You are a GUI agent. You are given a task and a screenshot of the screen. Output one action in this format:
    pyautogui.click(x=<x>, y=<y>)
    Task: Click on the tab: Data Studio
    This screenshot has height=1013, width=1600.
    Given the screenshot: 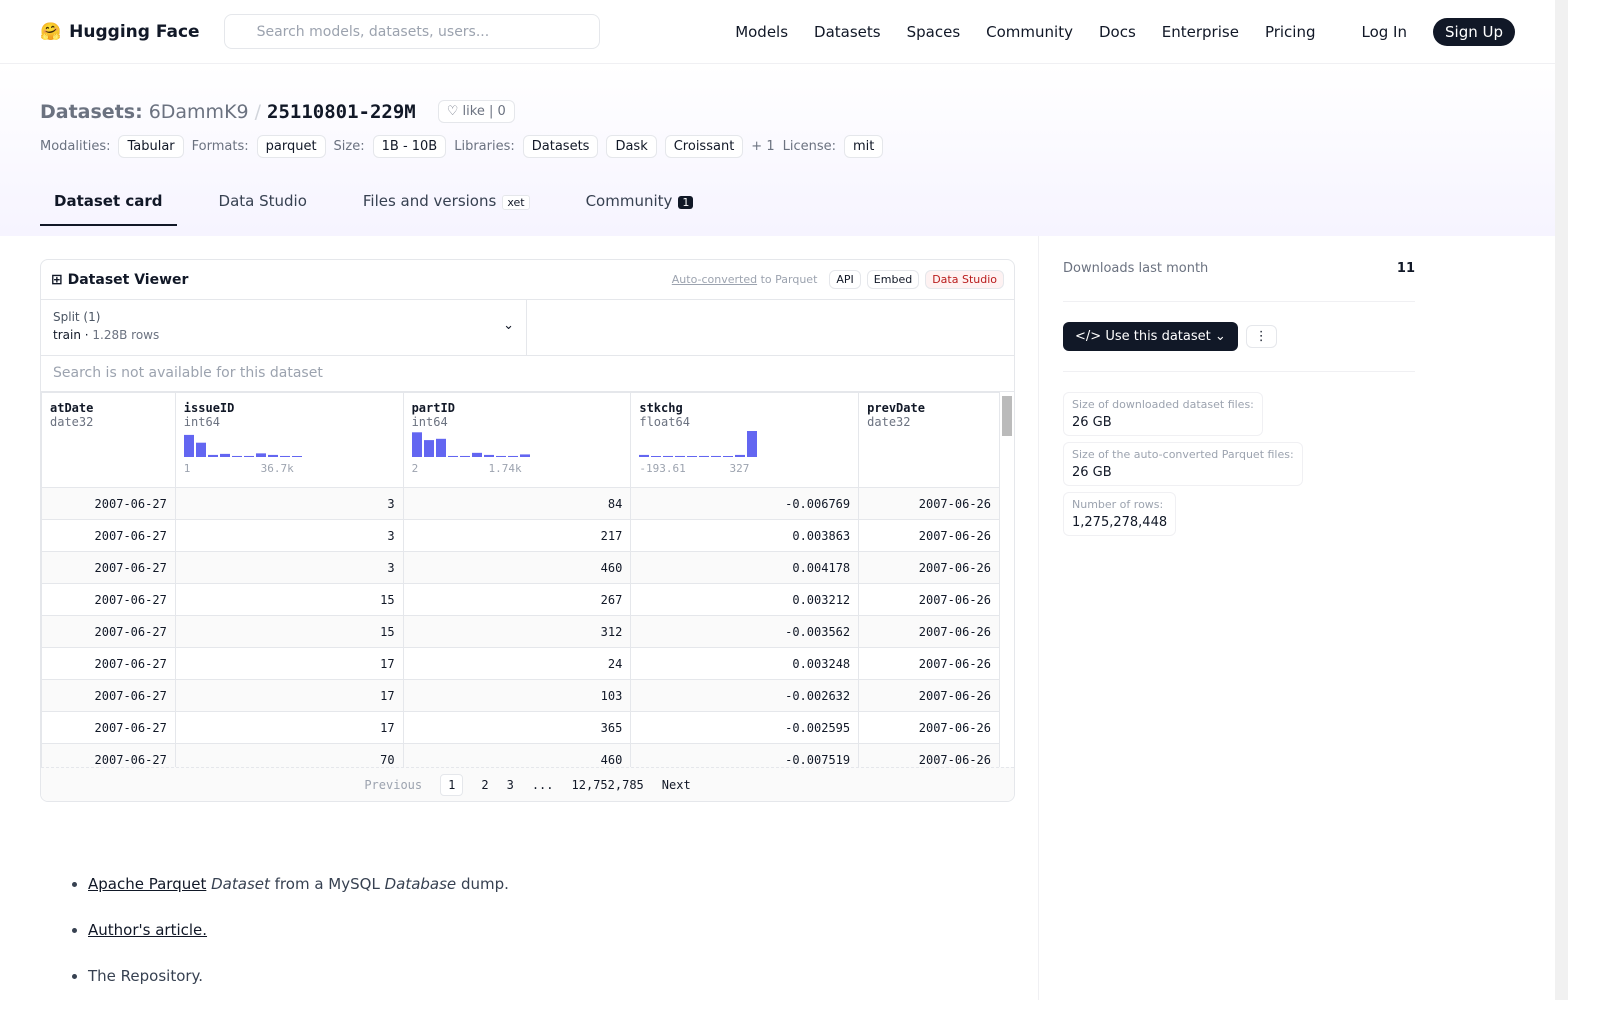 What is the action you would take?
    pyautogui.click(x=263, y=204)
    